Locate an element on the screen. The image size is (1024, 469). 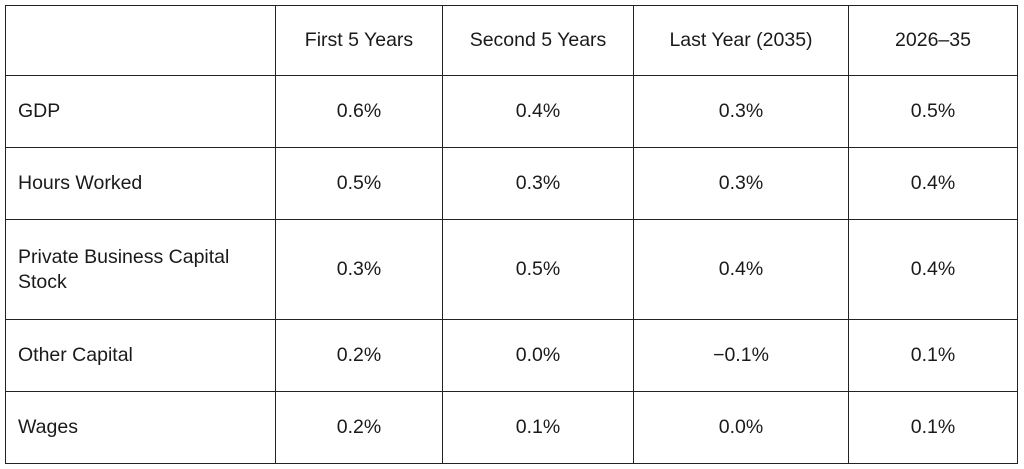
column-header-2026-35: 2026–35 is located at coordinates (933, 40).